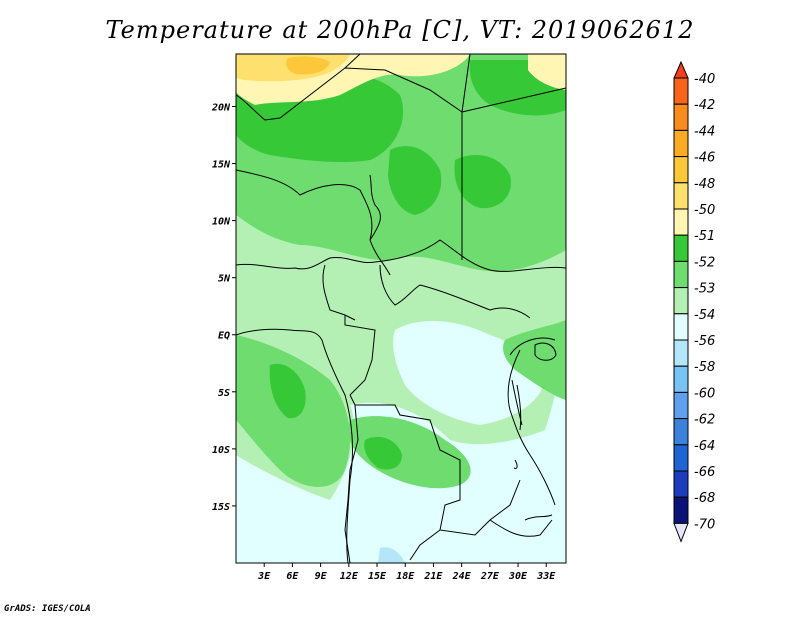 The width and height of the screenshot is (800, 618). Describe the element at coordinates (704, 341) in the screenshot. I see `colorbar-label: -56` at that location.